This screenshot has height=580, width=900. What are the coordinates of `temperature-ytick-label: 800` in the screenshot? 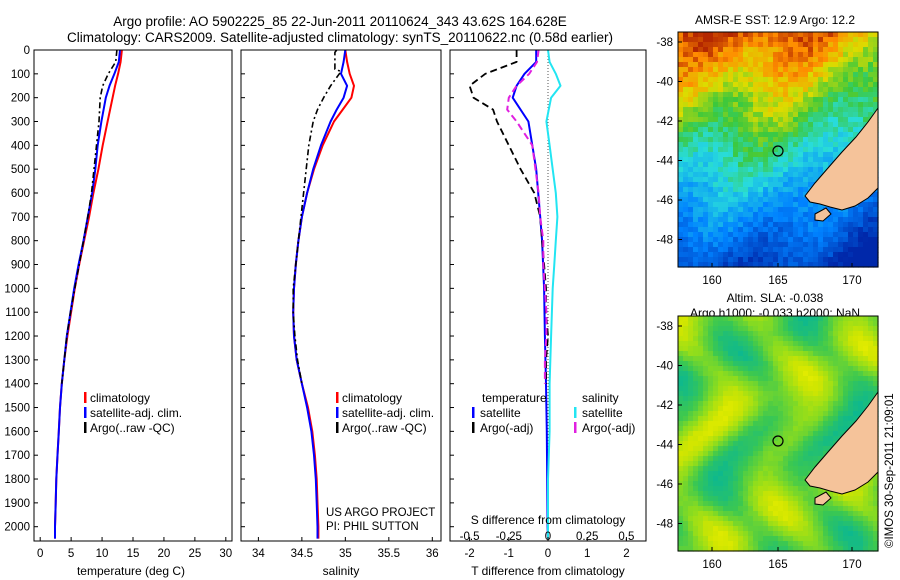 It's located at (20, 242).